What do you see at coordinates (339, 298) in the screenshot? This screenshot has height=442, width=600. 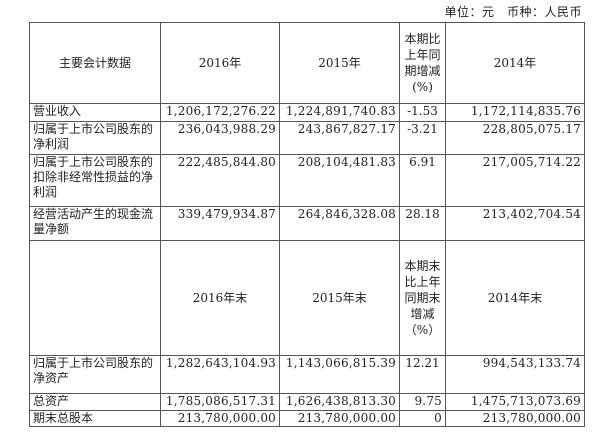 I see `header-cell: 2015年末` at bounding box center [339, 298].